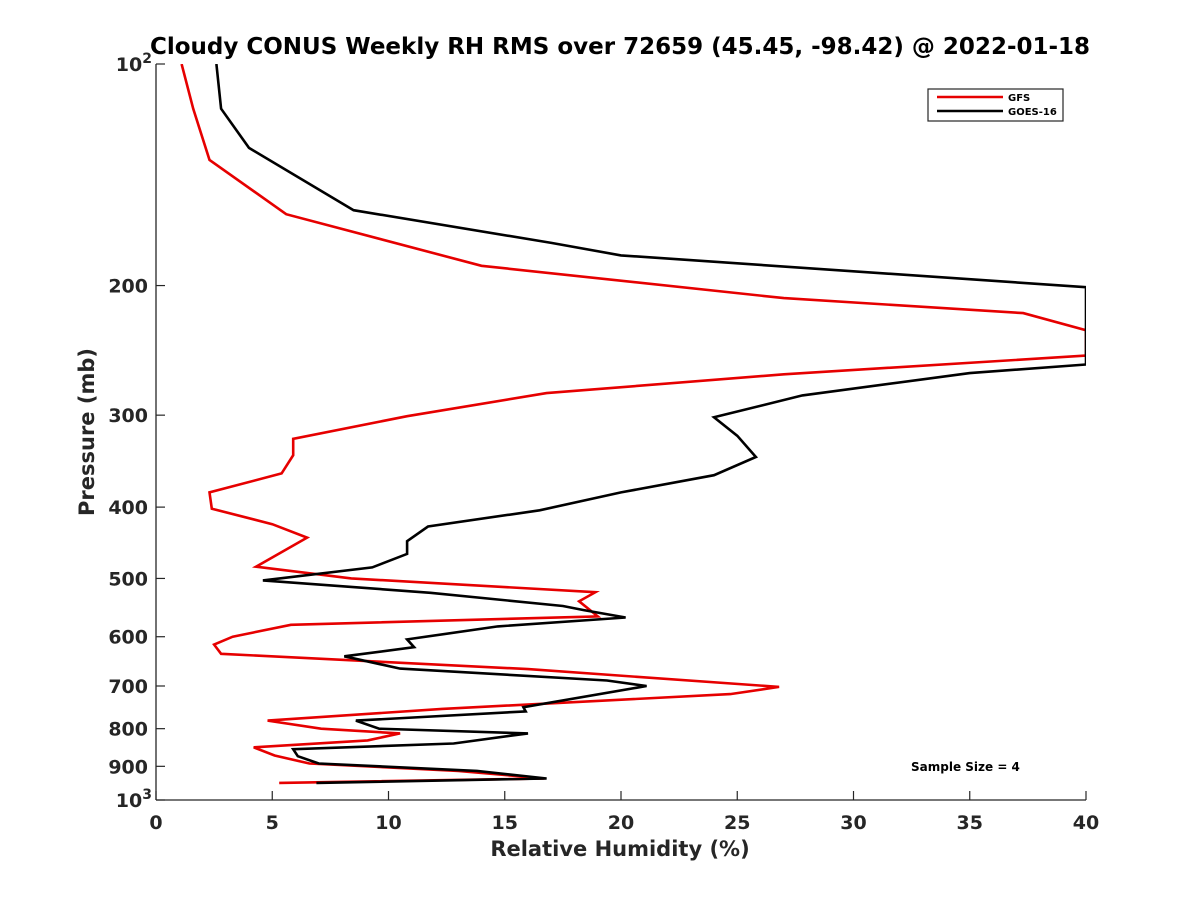  Describe the element at coordinates (1032, 112) in the screenshot. I see `legend-label-goes-16: GOES-16` at that location.